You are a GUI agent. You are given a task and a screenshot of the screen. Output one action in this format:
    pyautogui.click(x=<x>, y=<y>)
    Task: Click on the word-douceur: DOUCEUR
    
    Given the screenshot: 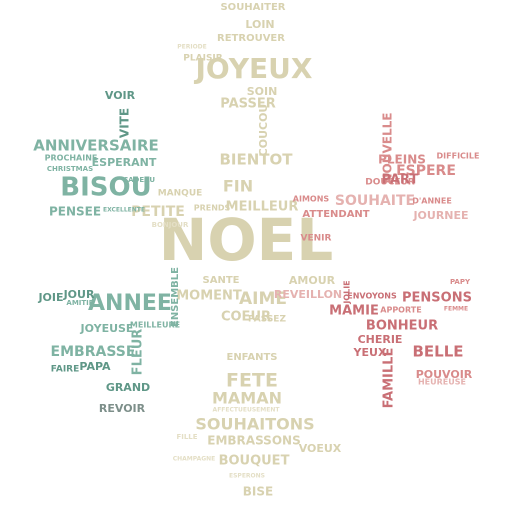 What is the action you would take?
    pyautogui.click(x=389, y=183)
    